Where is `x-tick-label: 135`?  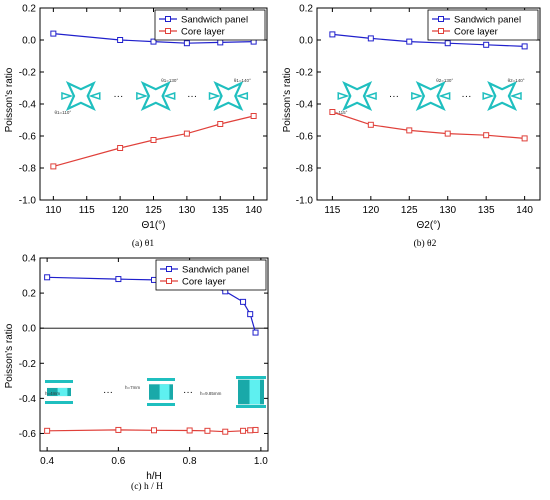
x-tick-label: 135 is located at coordinates (486, 210).